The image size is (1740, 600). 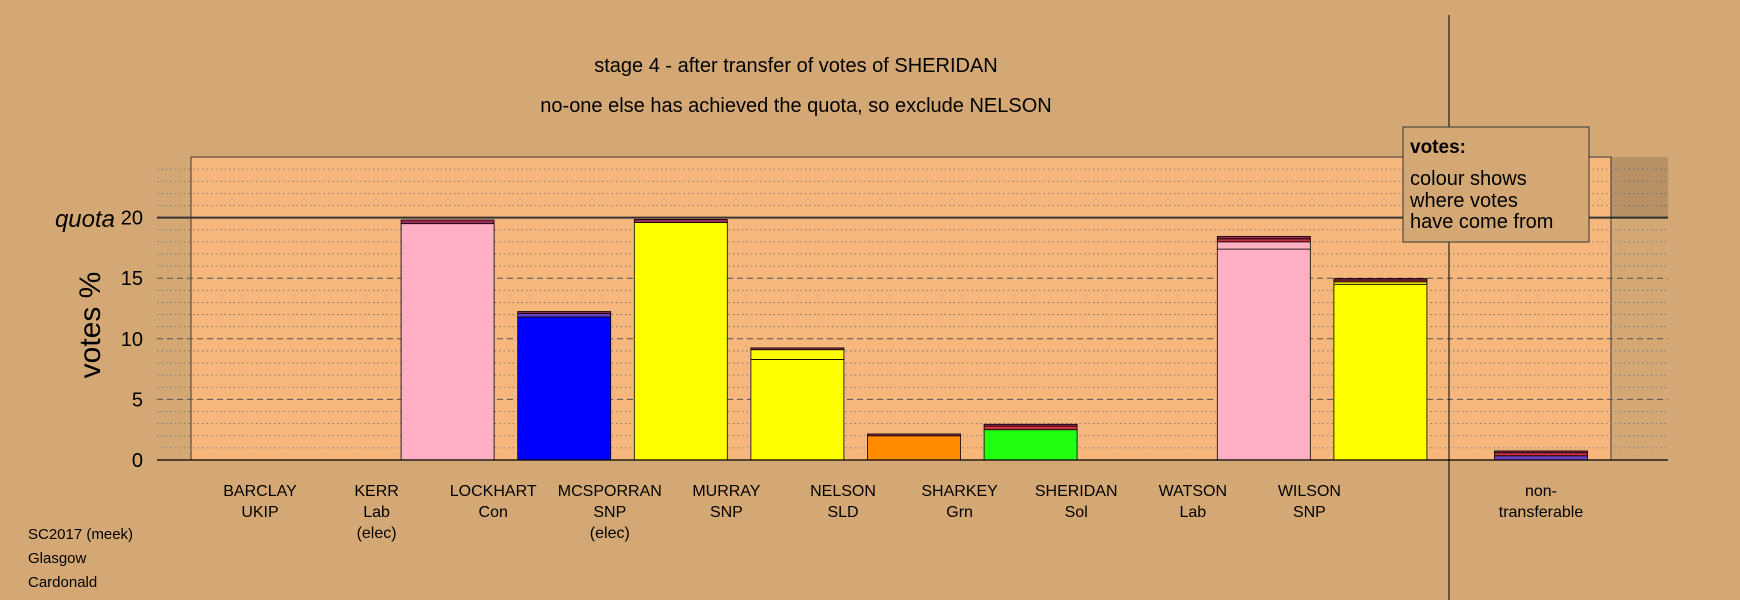 What do you see at coordinates (132, 279) in the screenshot?
I see `y-tick-label: 15` at bounding box center [132, 279].